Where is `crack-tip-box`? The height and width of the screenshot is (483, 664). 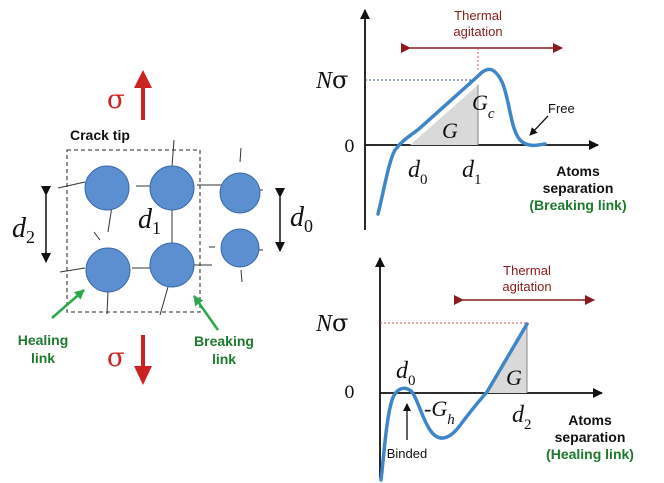
crack-tip-box is located at coordinates (133, 231).